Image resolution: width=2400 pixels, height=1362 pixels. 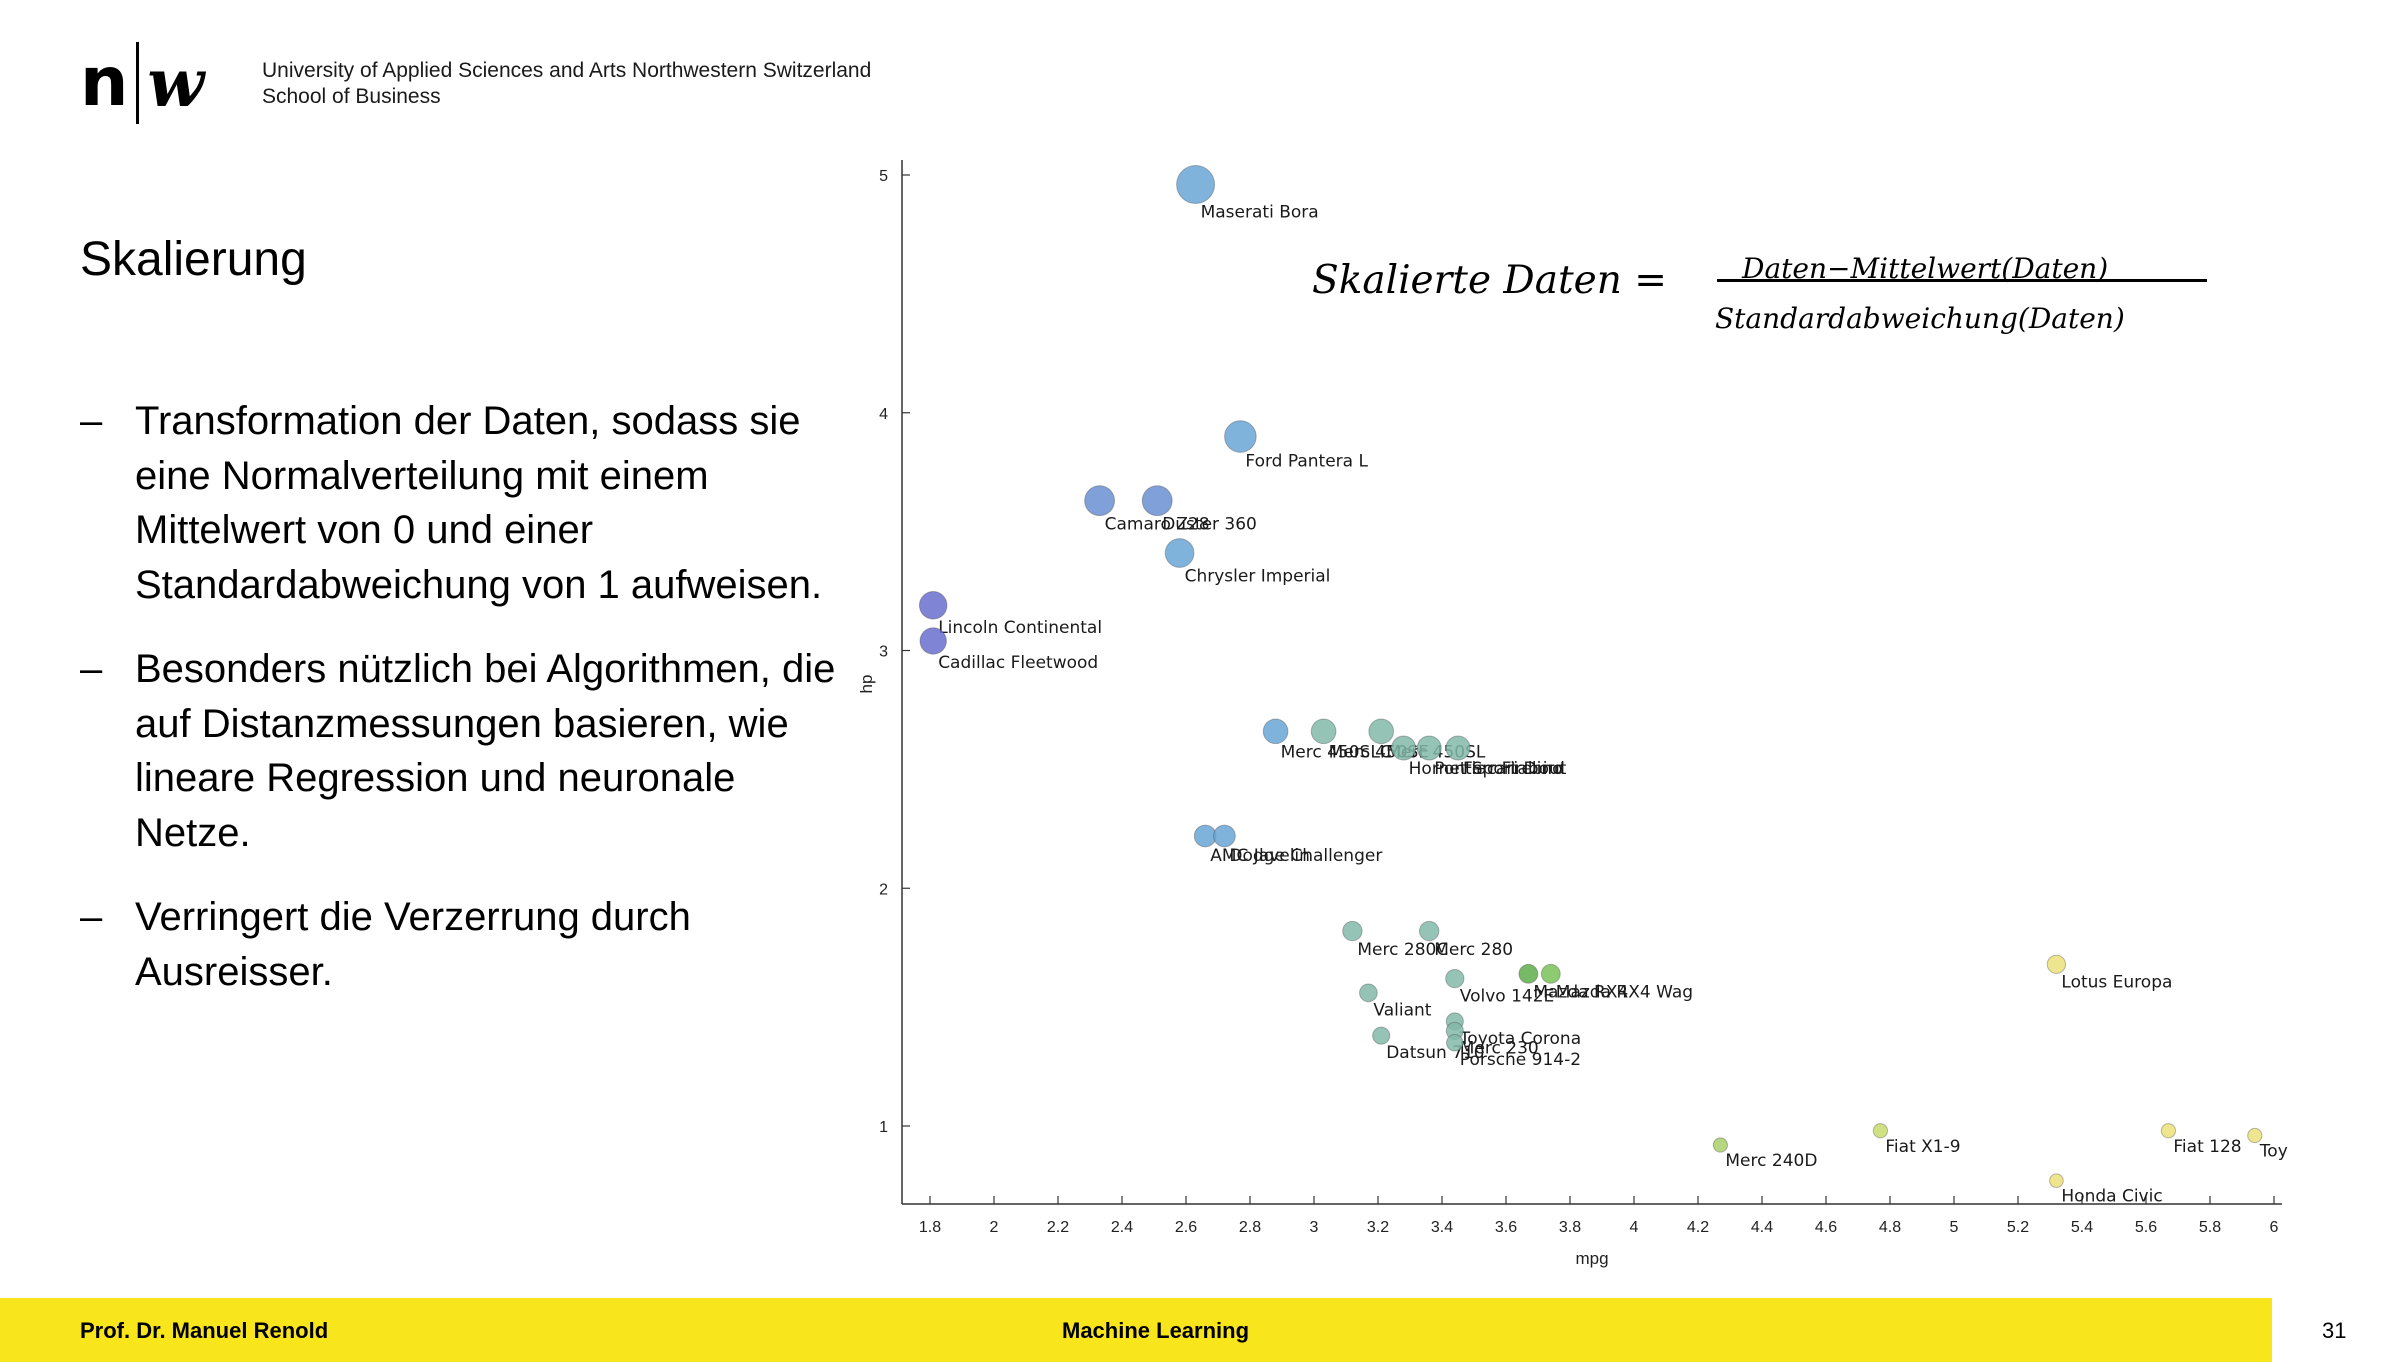 I want to click on formula-lhs: Skalierte Daten =, so click(x=1489, y=280).